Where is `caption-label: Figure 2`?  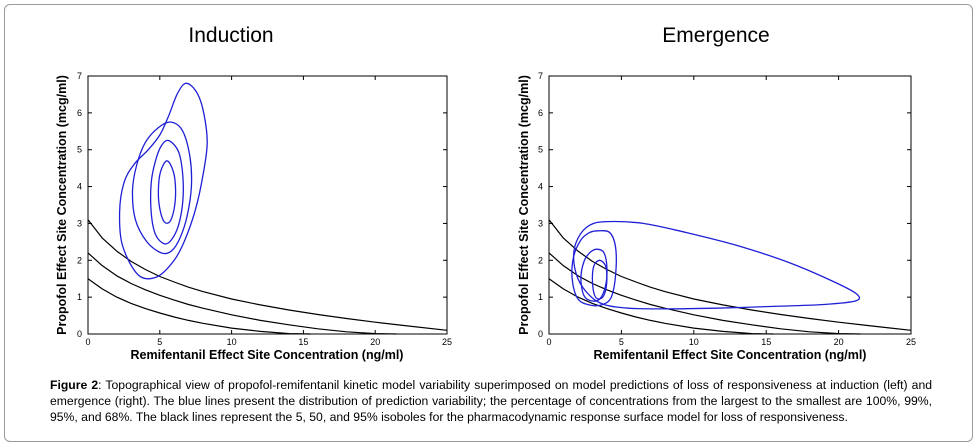 caption-label: Figure 2 is located at coordinates (74, 385).